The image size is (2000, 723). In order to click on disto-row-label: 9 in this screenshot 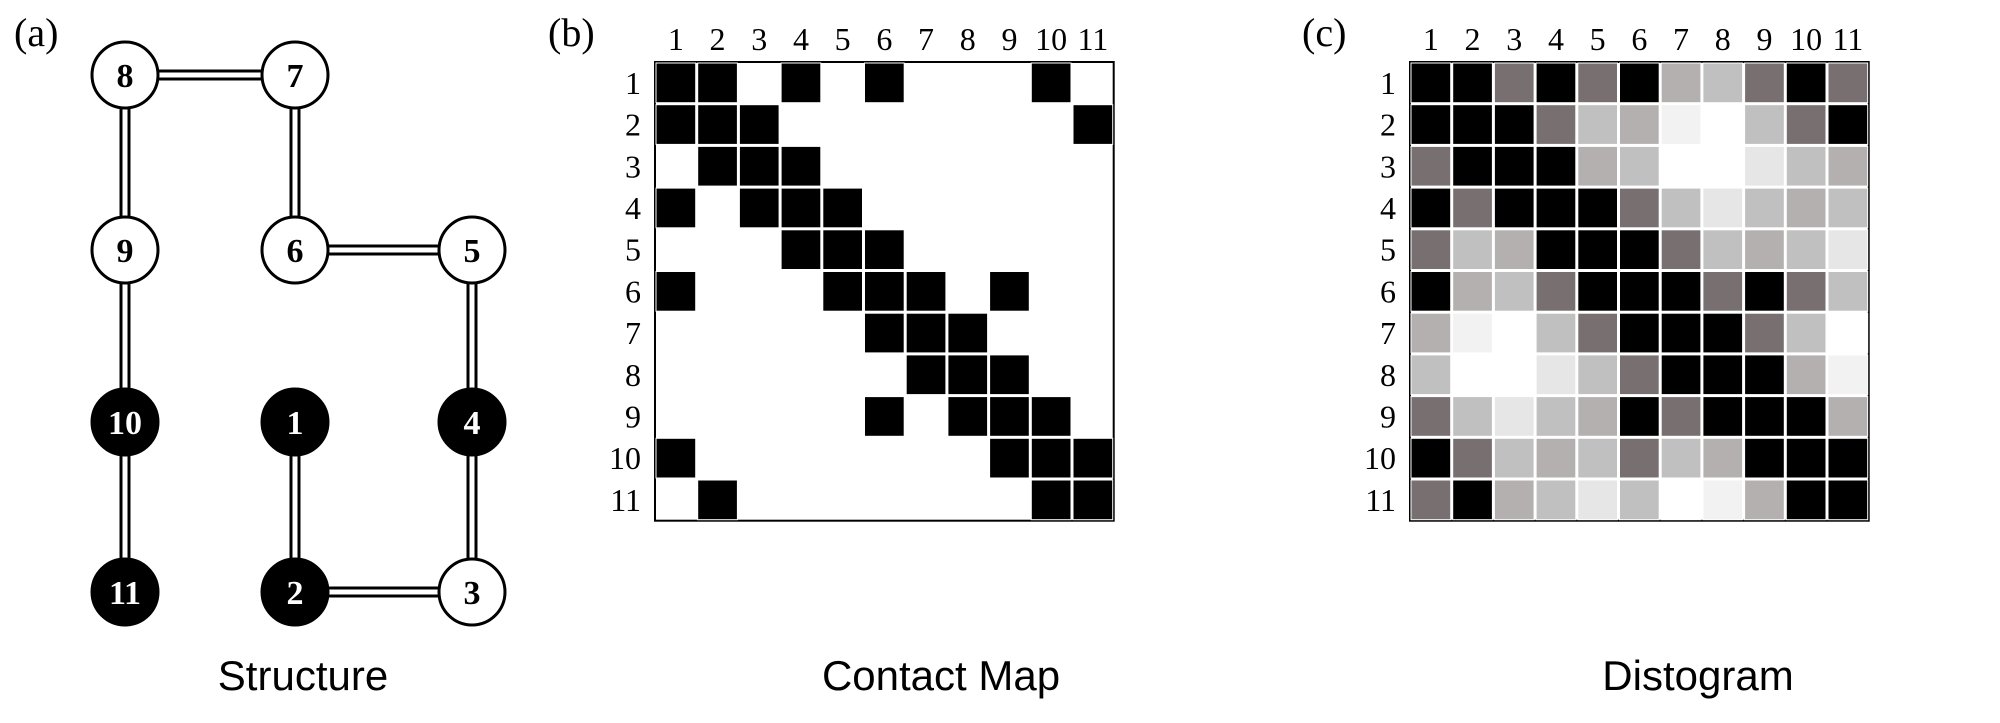, I will do `click(1388, 416)`.